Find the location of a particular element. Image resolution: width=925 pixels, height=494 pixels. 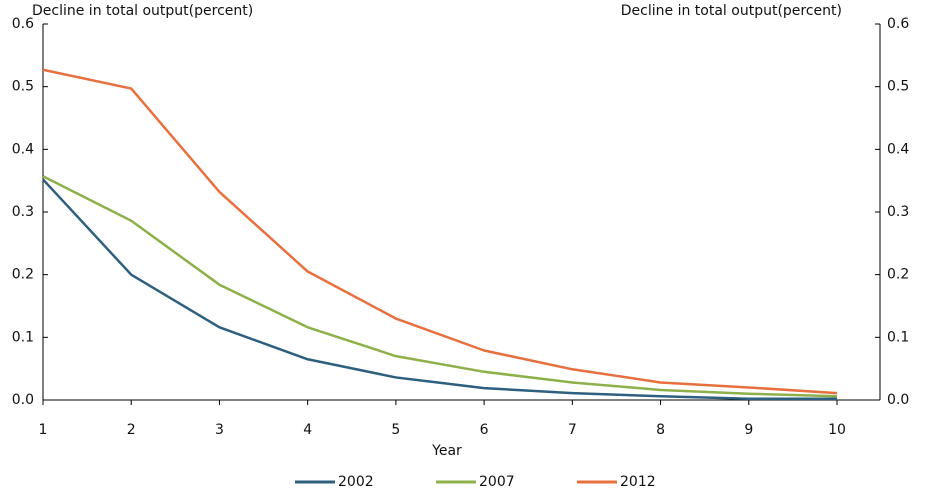

x-tick-label: 7 is located at coordinates (572, 430).